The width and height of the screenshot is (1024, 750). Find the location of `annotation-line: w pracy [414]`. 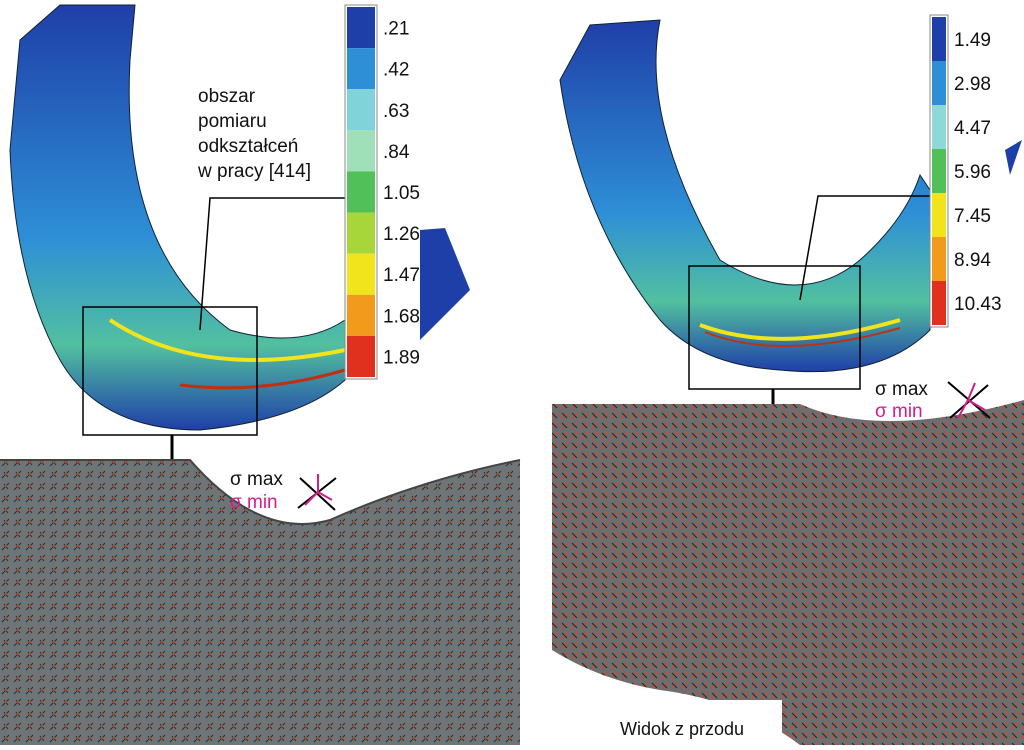

annotation-line: w pracy [414] is located at coordinates (254, 171).